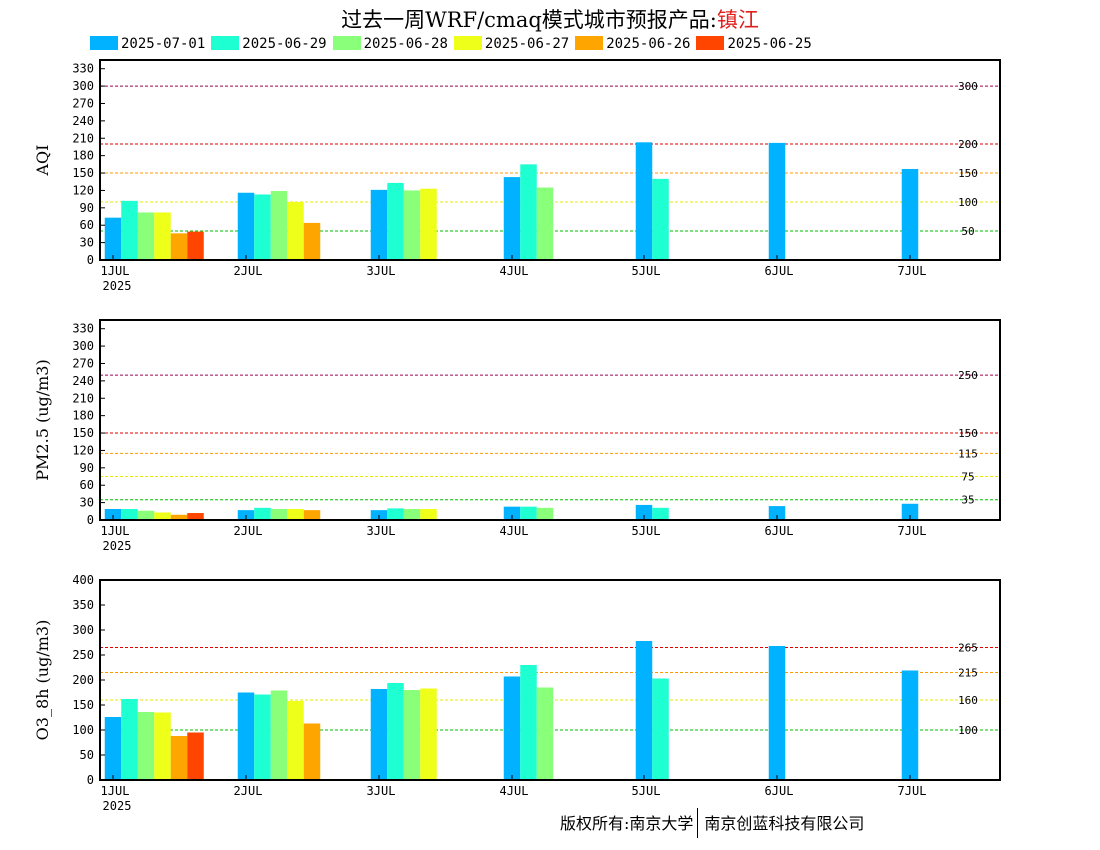 This screenshot has width=1100, height=850. What do you see at coordinates (769, 44) in the screenshot?
I see `legend-label: 2025-06-25` at bounding box center [769, 44].